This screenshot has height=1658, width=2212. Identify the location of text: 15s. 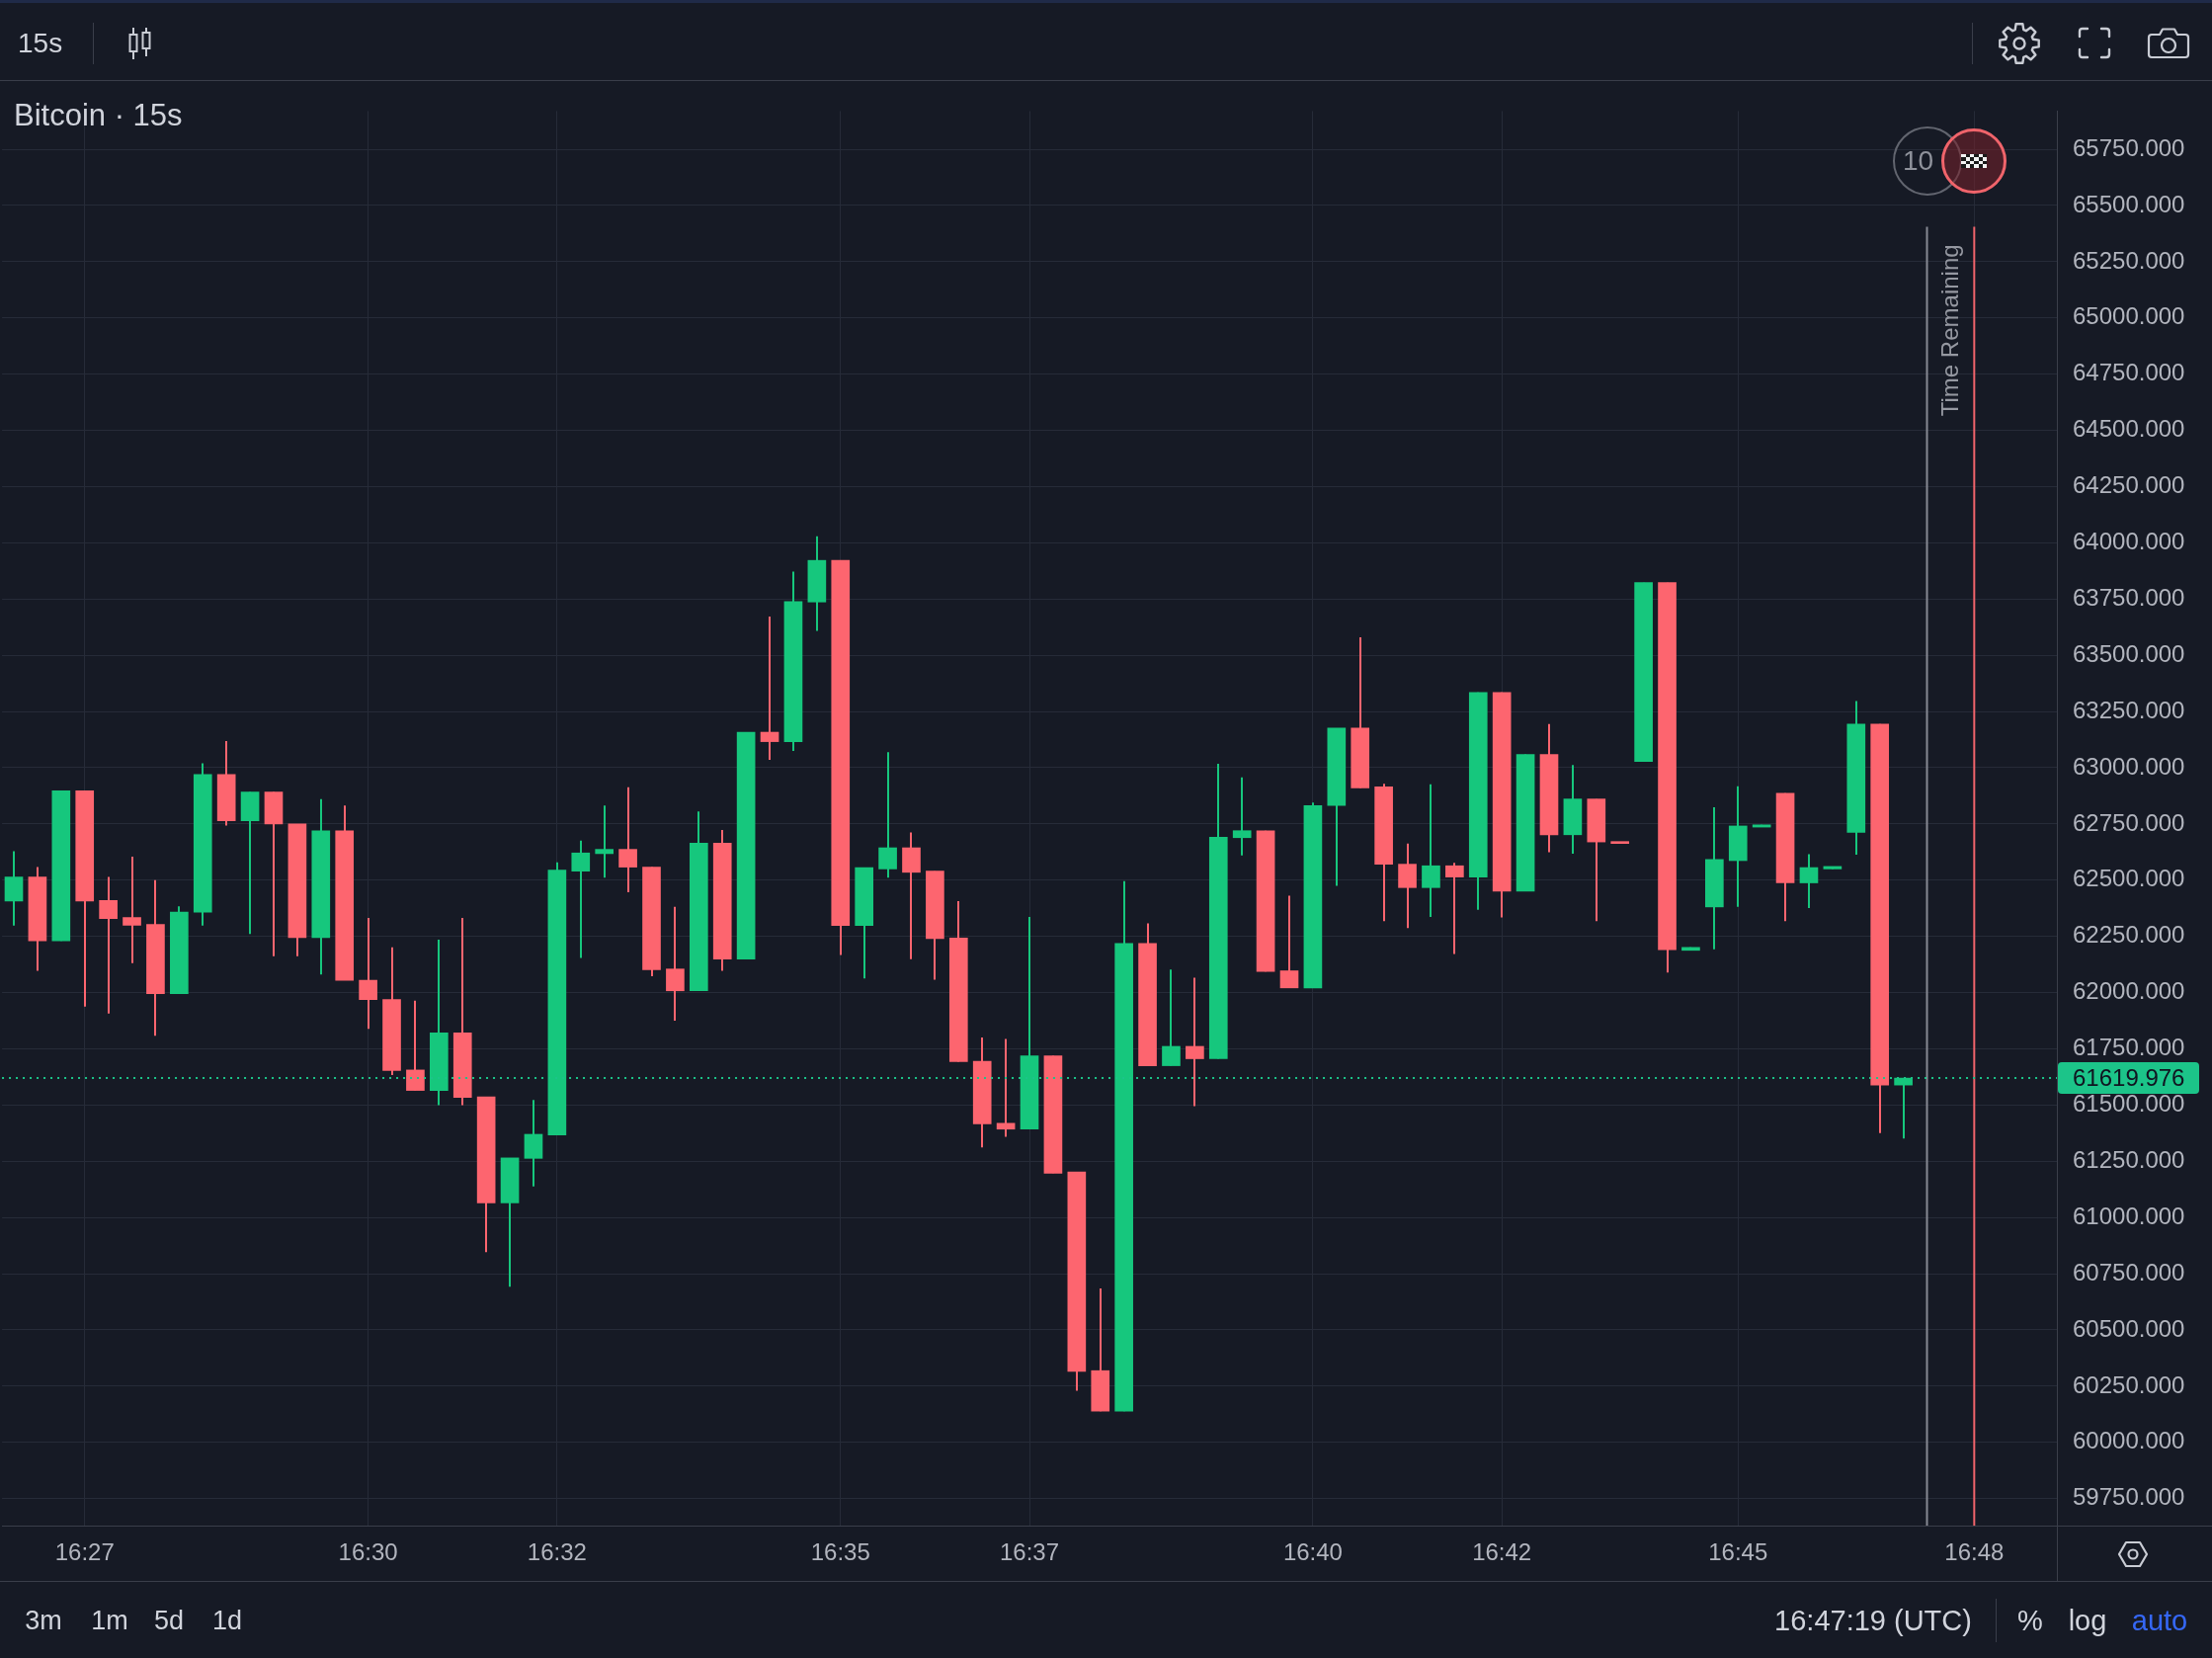
(40, 43).